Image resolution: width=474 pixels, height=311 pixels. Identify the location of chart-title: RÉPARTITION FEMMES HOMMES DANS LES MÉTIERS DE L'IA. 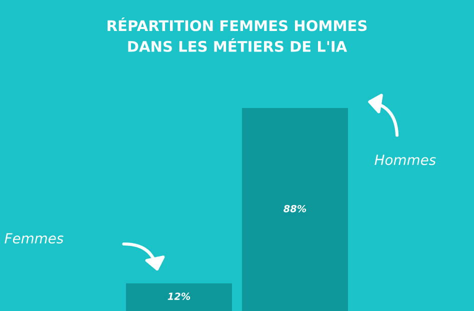
(237, 34).